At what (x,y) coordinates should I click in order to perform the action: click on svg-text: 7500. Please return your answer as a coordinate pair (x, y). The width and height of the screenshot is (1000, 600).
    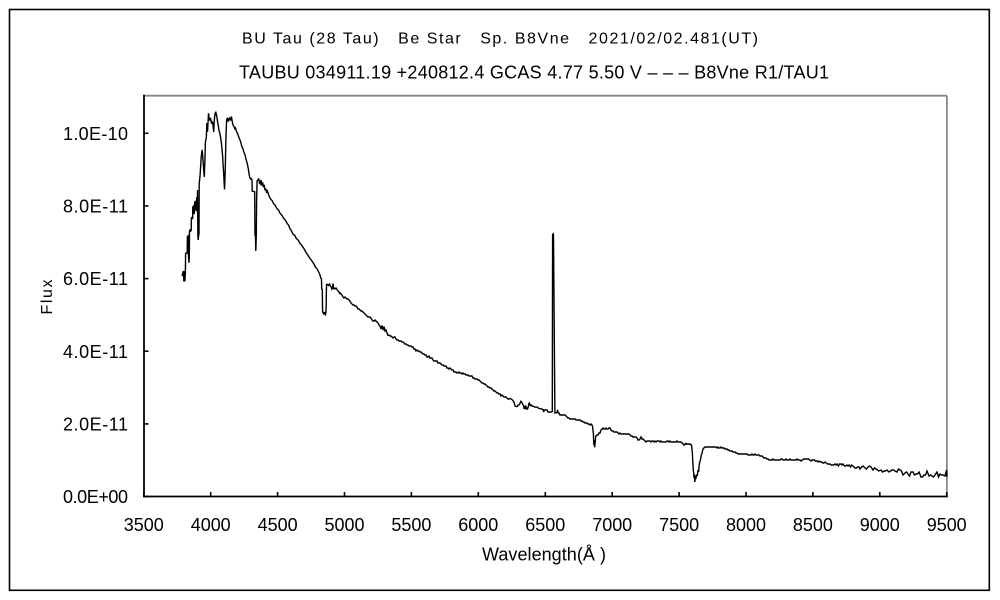
    Looking at the image, I should click on (679, 525).